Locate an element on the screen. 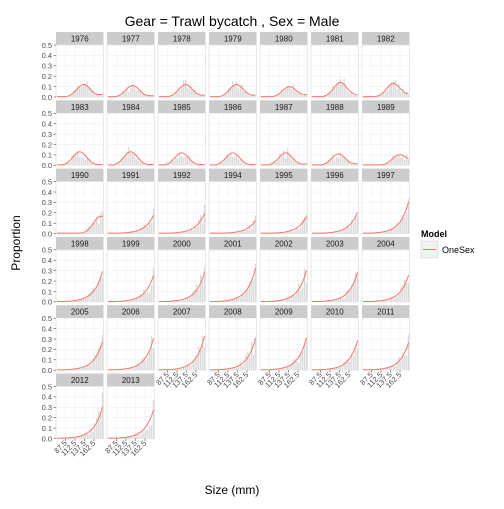 This screenshot has width=504, height=509. facet-strip-label: 1999 is located at coordinates (131, 243).